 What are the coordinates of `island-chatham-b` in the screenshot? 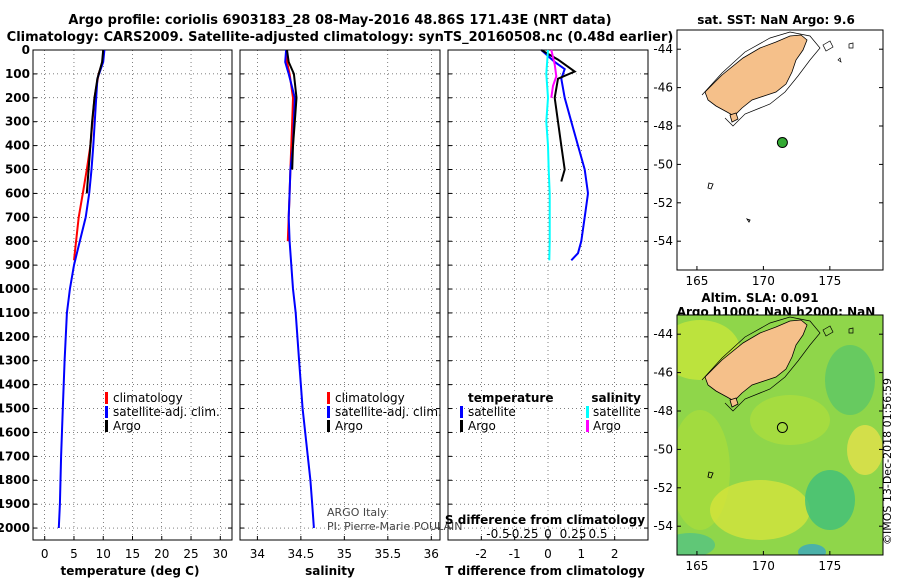 It's located at (851, 330).